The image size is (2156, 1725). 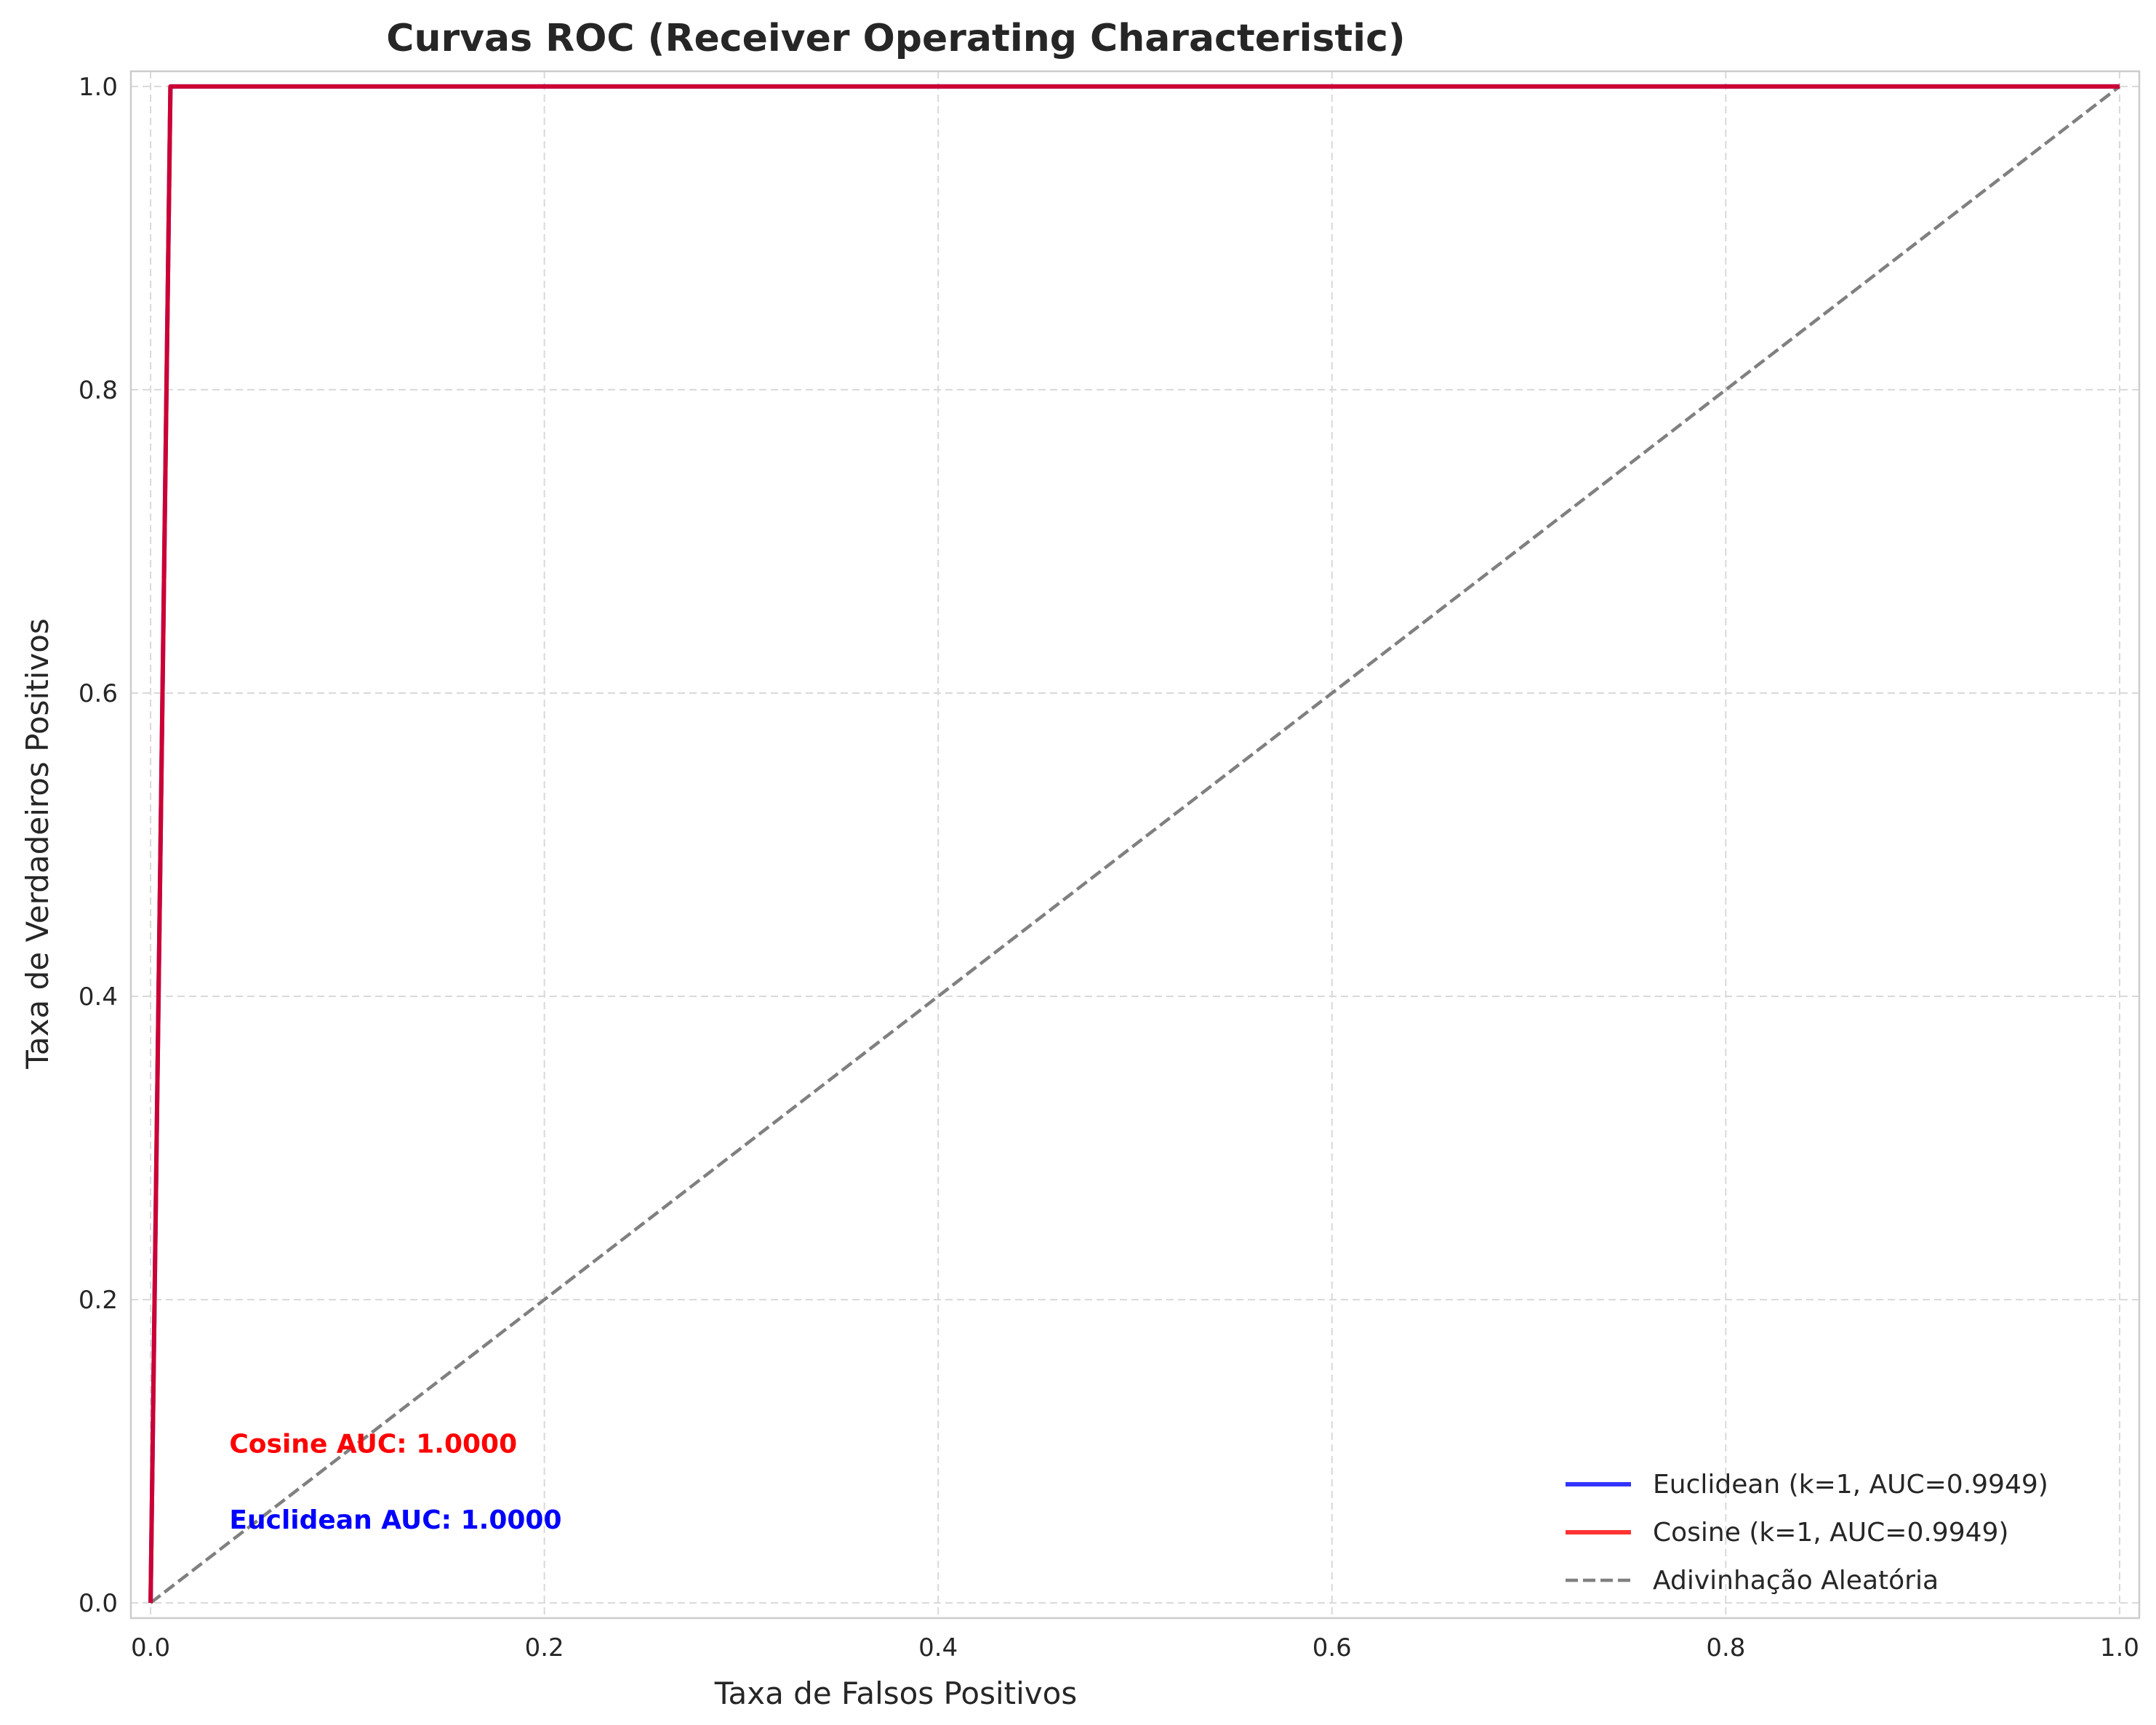 What do you see at coordinates (1850, 1485) in the screenshot?
I see `legend-label: Euclidean (k=1, AUC=0.9949)` at bounding box center [1850, 1485].